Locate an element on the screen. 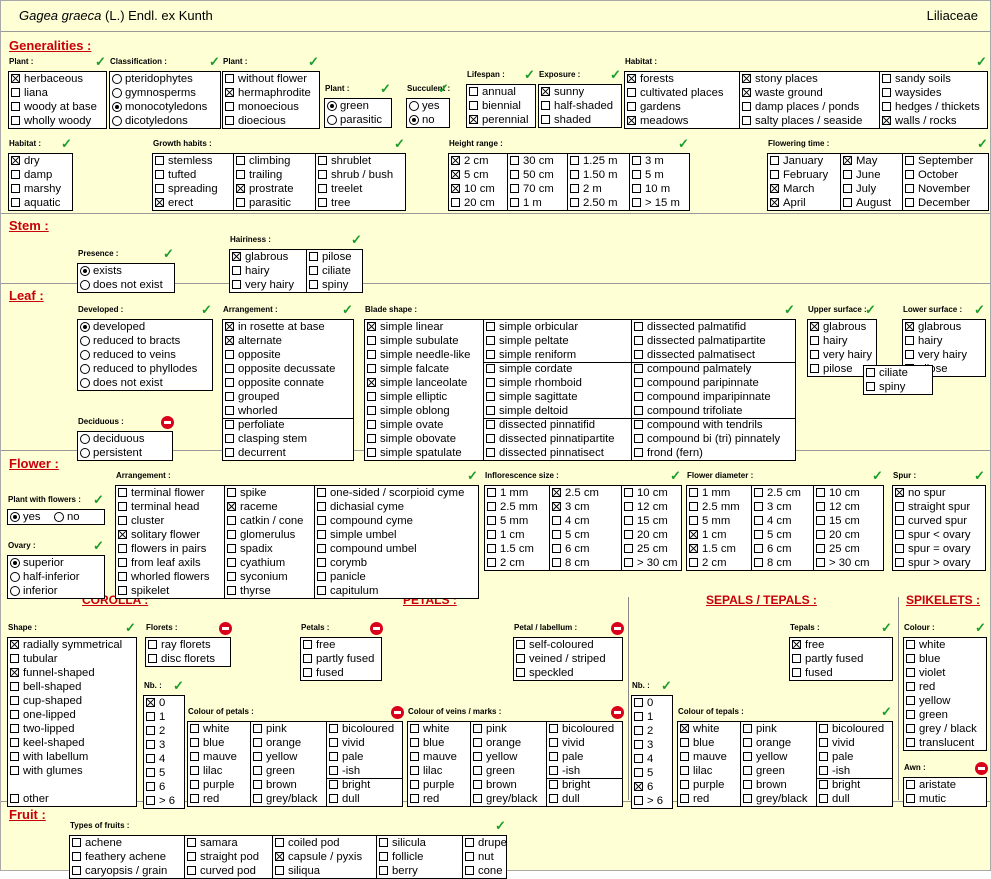  option-aristate: aristate is located at coordinates (945, 785).